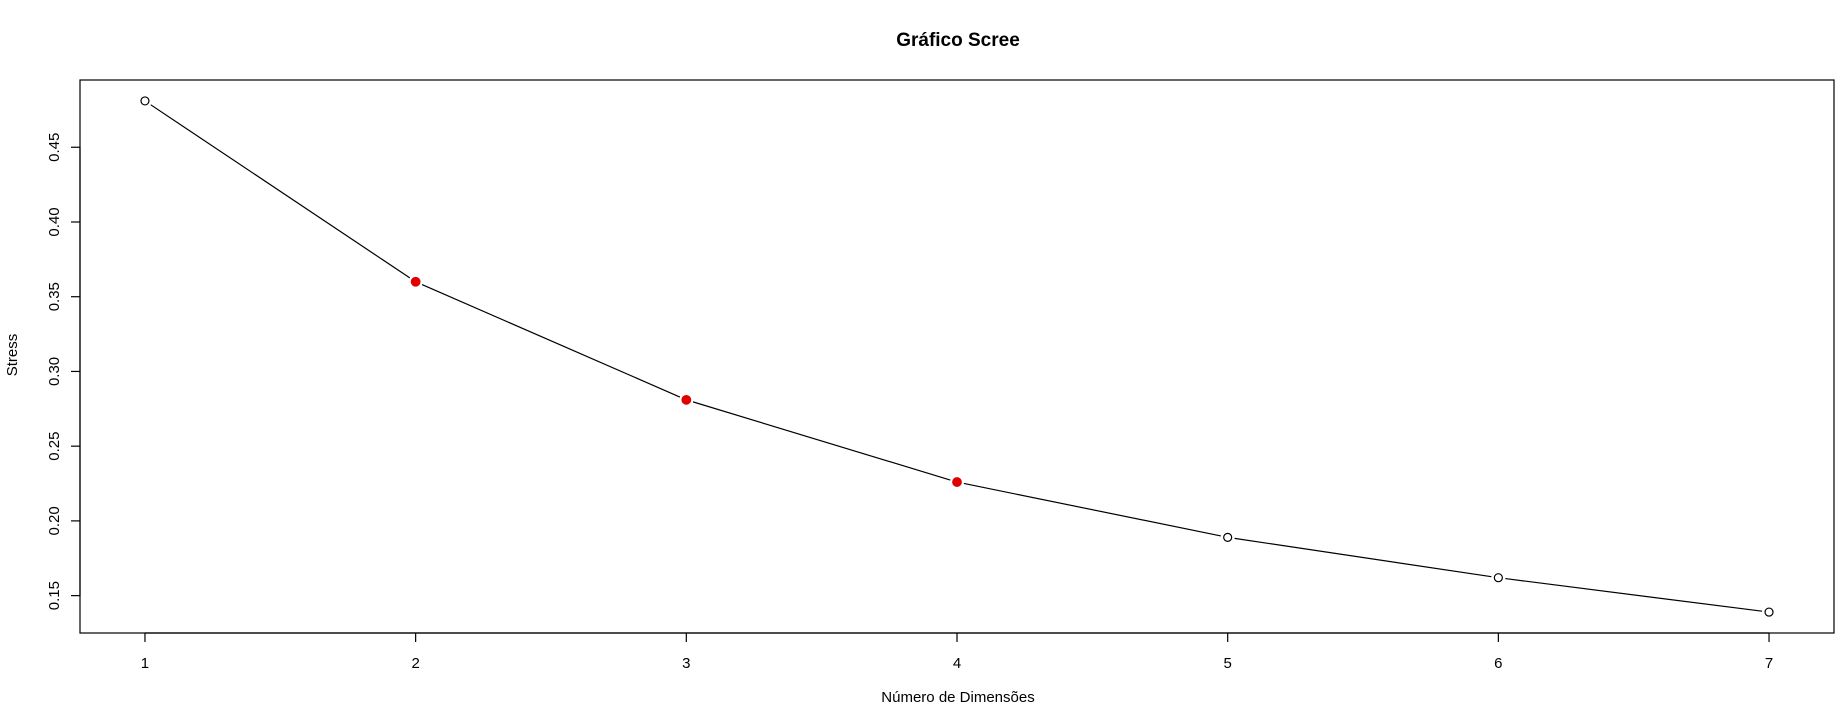 This screenshot has height=721, width=1848. Describe the element at coordinates (145, 663) in the screenshot. I see `x-tick-label: 1` at that location.